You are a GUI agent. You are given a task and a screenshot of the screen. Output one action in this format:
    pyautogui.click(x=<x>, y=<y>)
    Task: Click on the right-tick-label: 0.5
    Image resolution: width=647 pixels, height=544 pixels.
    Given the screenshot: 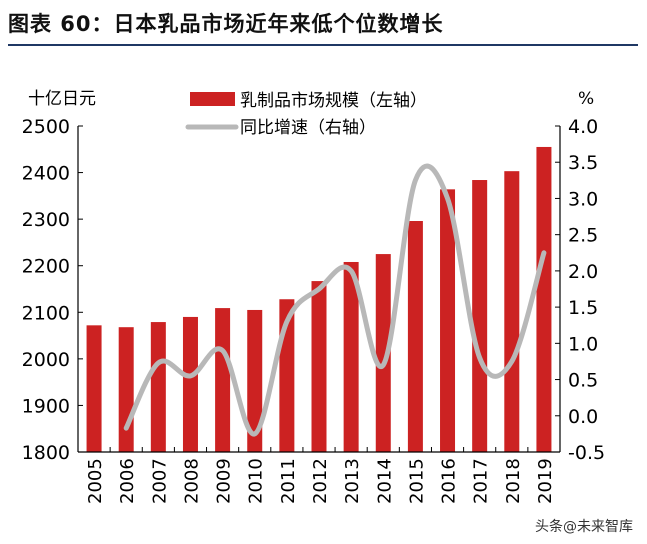 What is the action you would take?
    pyautogui.click(x=583, y=381)
    